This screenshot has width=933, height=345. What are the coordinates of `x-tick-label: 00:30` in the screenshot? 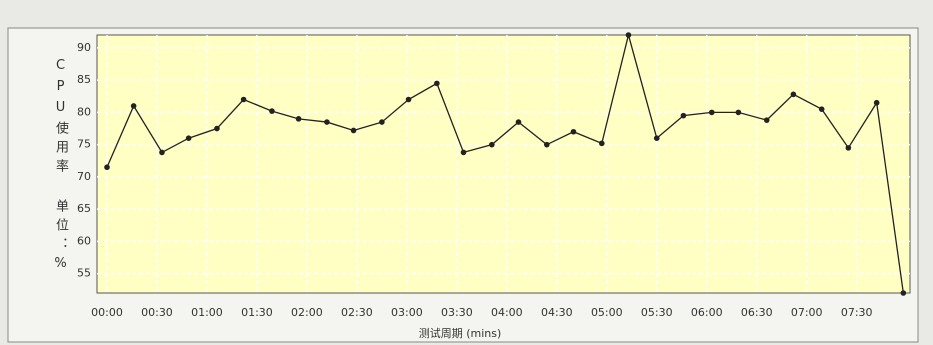 It's located at (157, 312).